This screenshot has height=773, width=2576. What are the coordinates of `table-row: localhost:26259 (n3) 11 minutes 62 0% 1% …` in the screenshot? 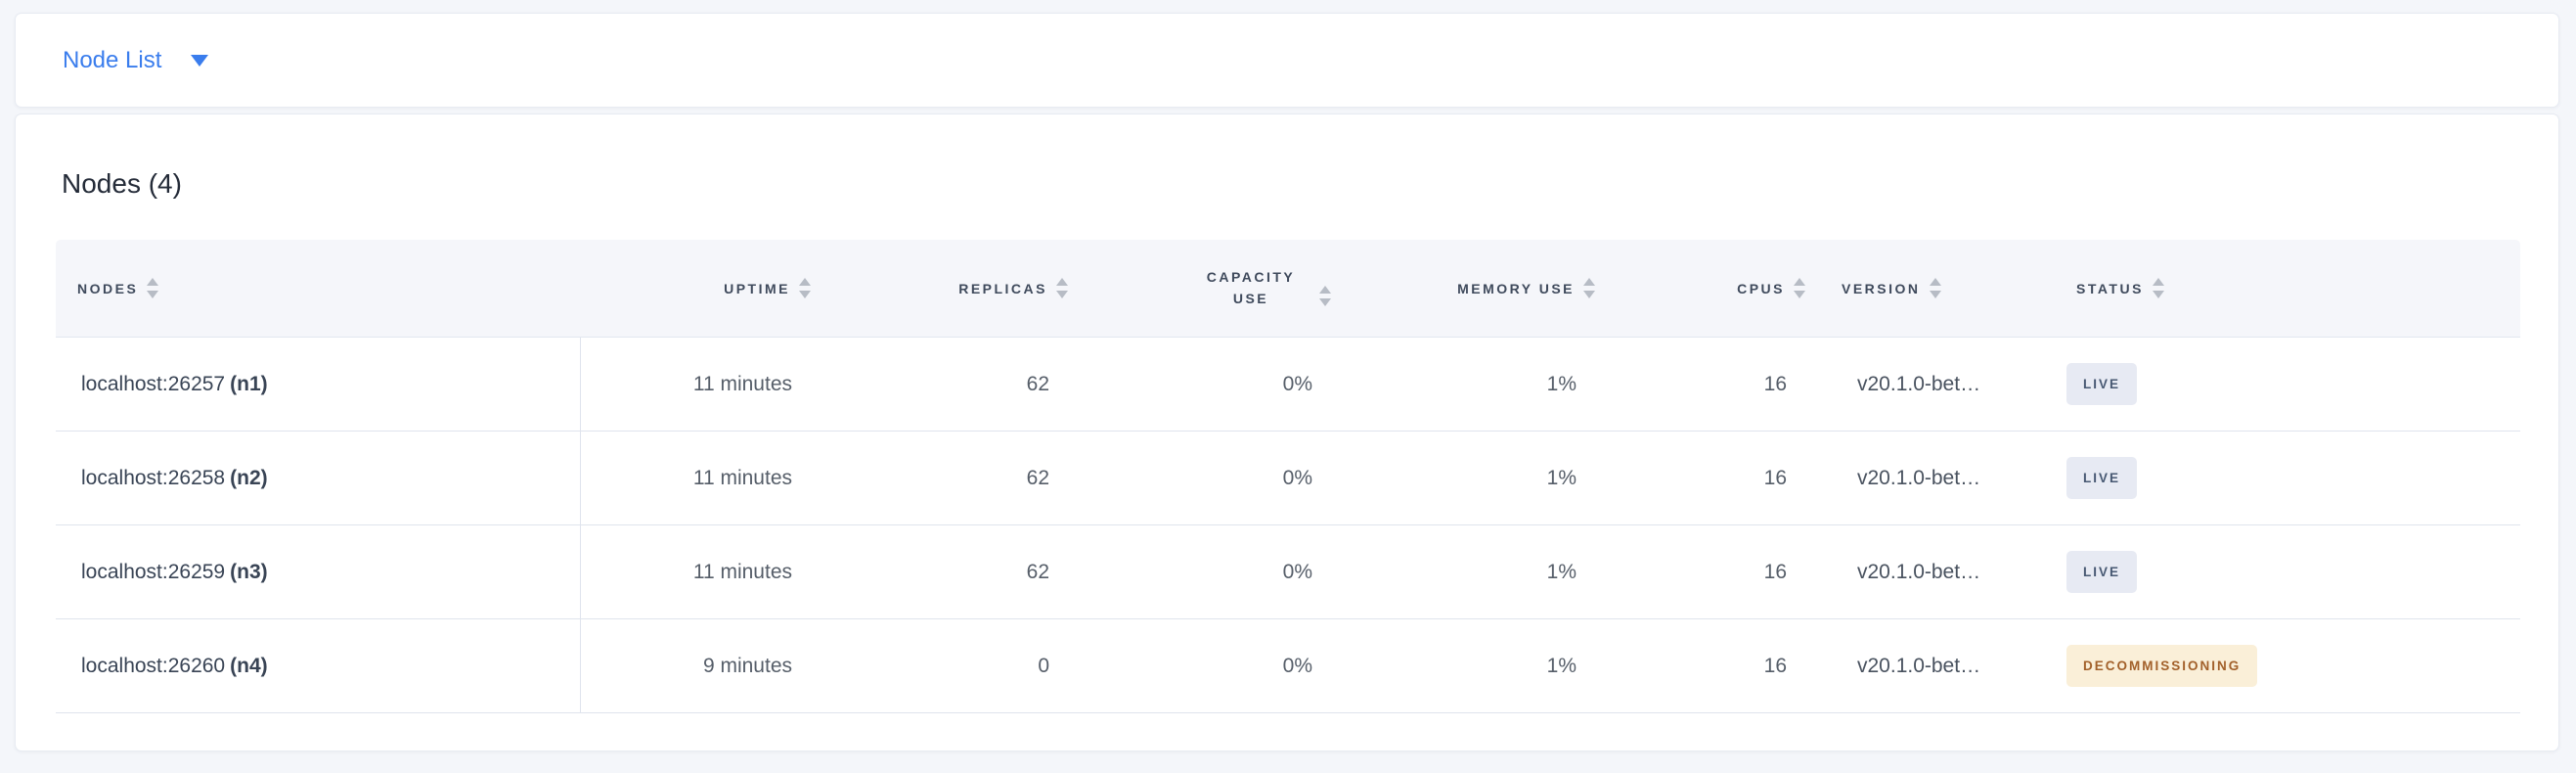 It's located at (1288, 572).